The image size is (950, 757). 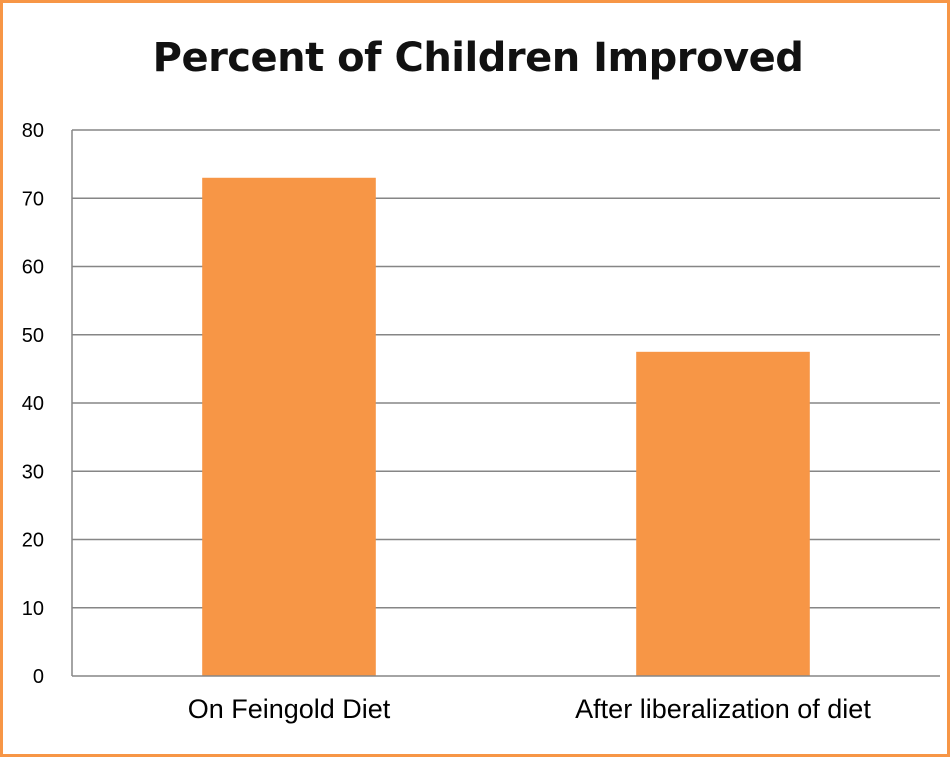 What do you see at coordinates (33, 472) in the screenshot?
I see `y-tick-label: 30` at bounding box center [33, 472].